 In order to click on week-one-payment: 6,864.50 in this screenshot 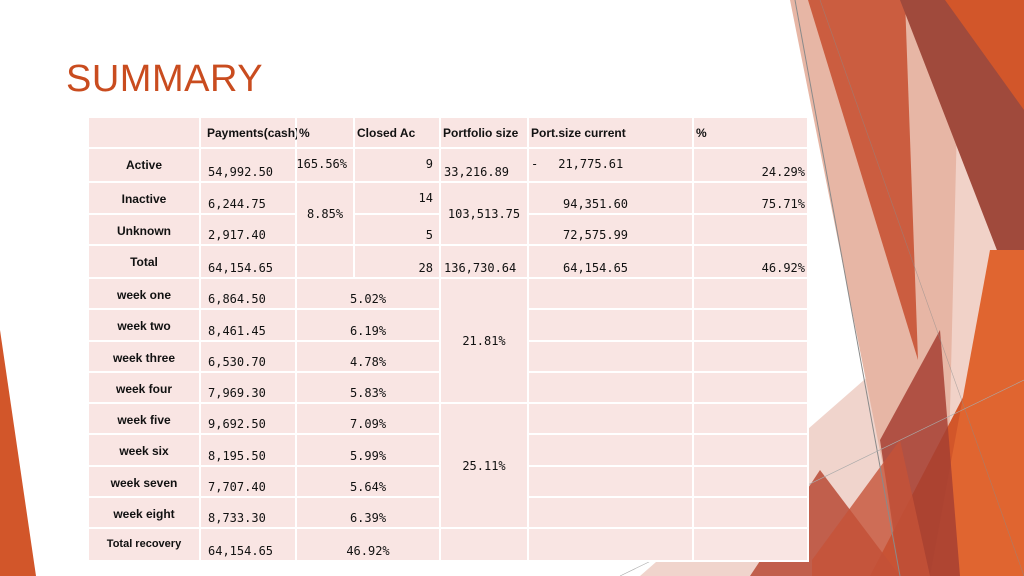, I will do `click(249, 295)`.